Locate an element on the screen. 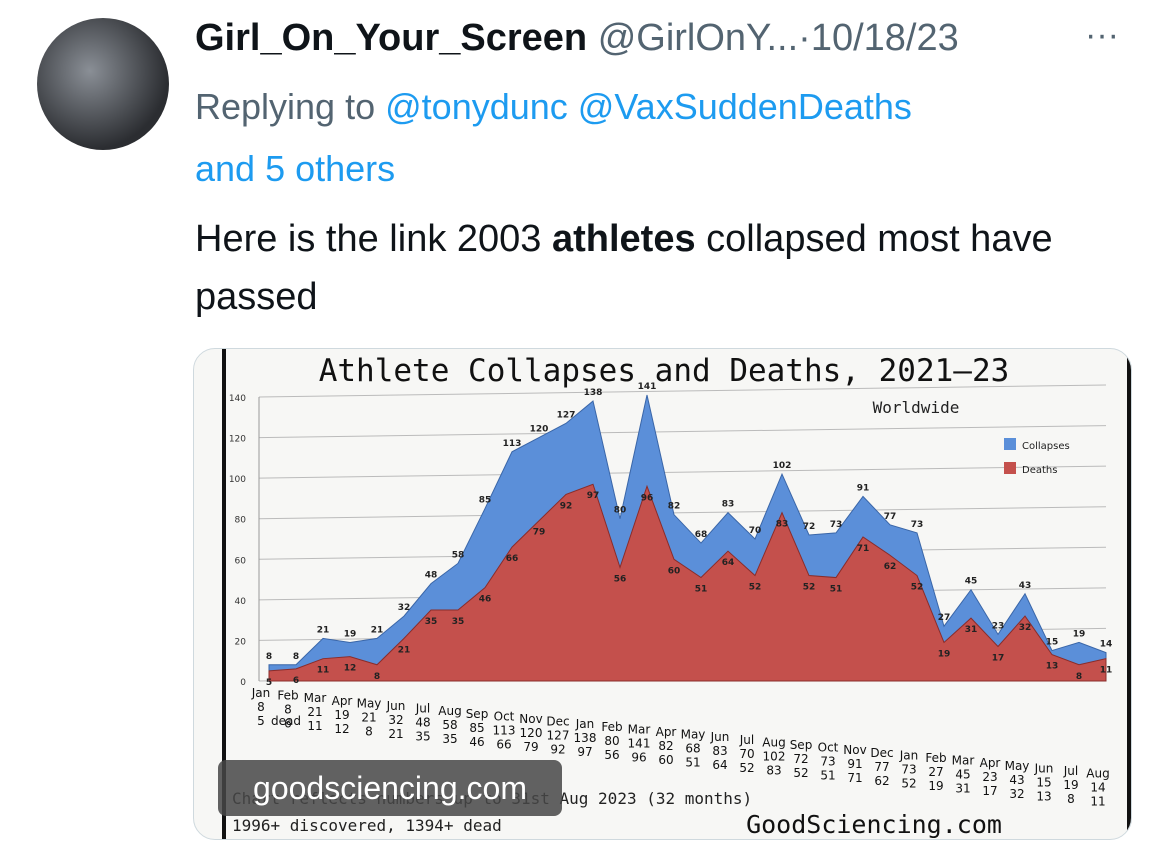 Image resolution: width=1170 pixels, height=848 pixels. table-value: 138 is located at coordinates (585, 738).